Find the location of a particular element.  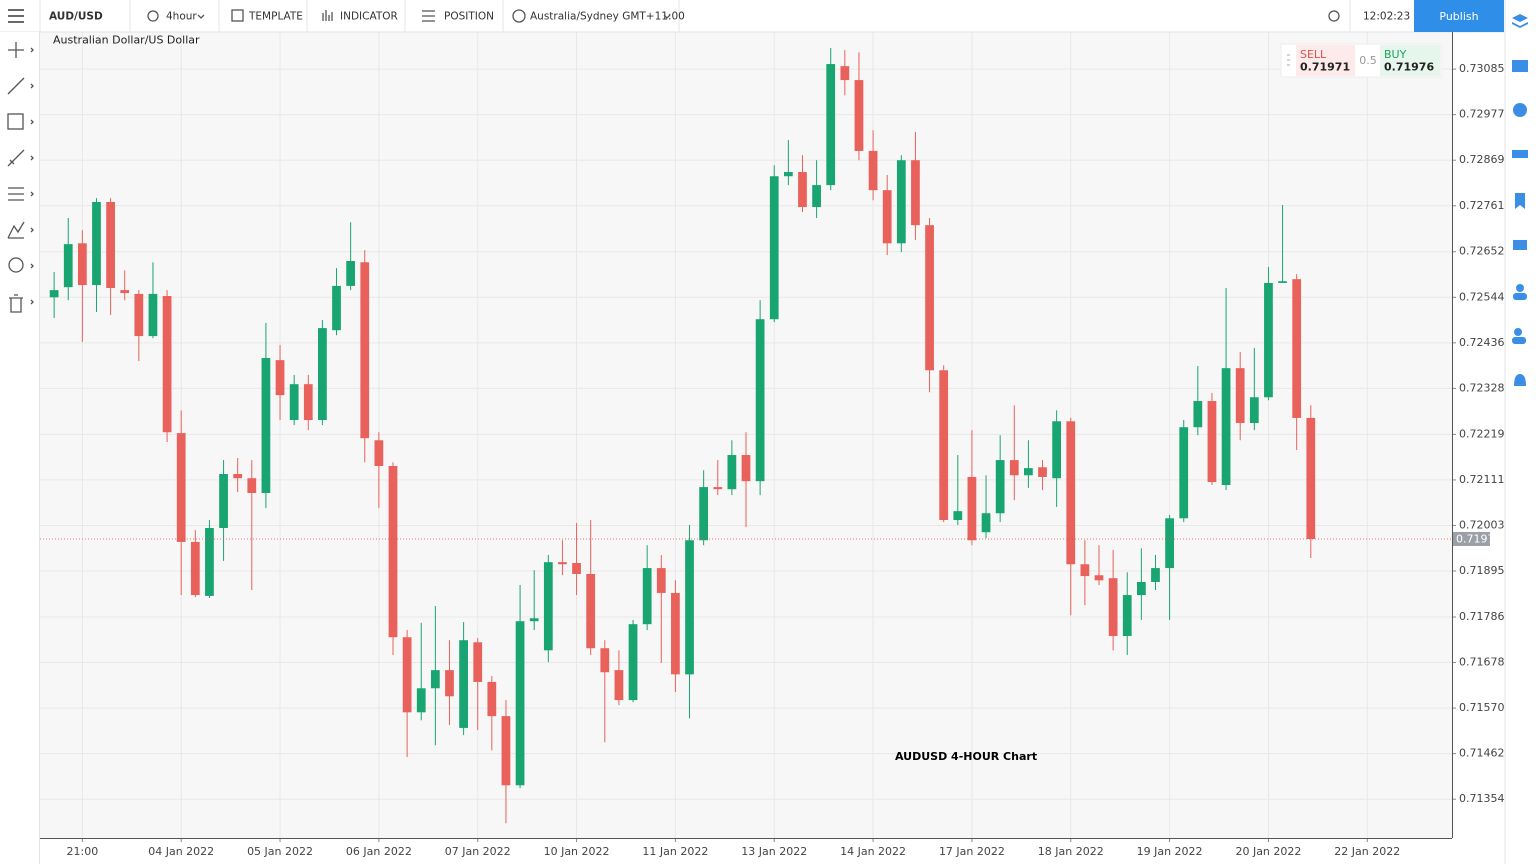

publish-button: Publish is located at coordinates (1458, 16).